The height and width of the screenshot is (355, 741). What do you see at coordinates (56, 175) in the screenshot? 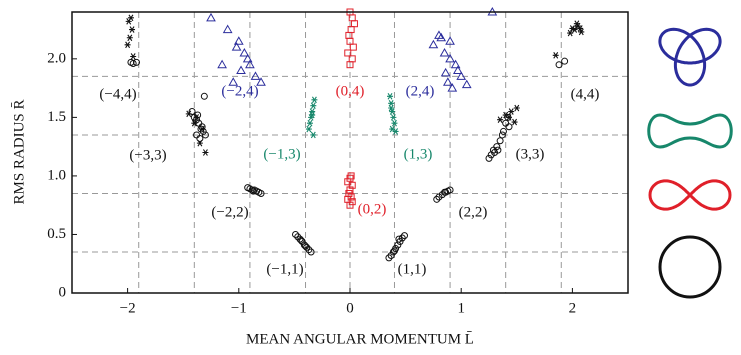
I see `y-tick-label: 1.0` at bounding box center [56, 175].